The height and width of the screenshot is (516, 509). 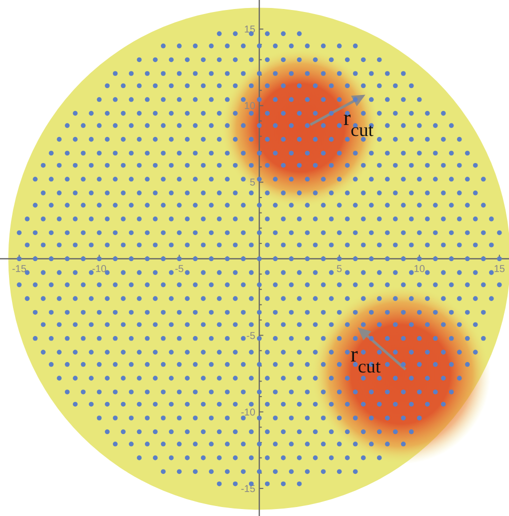 I want to click on annotation: r$_{cut}$, so click(x=366, y=359).